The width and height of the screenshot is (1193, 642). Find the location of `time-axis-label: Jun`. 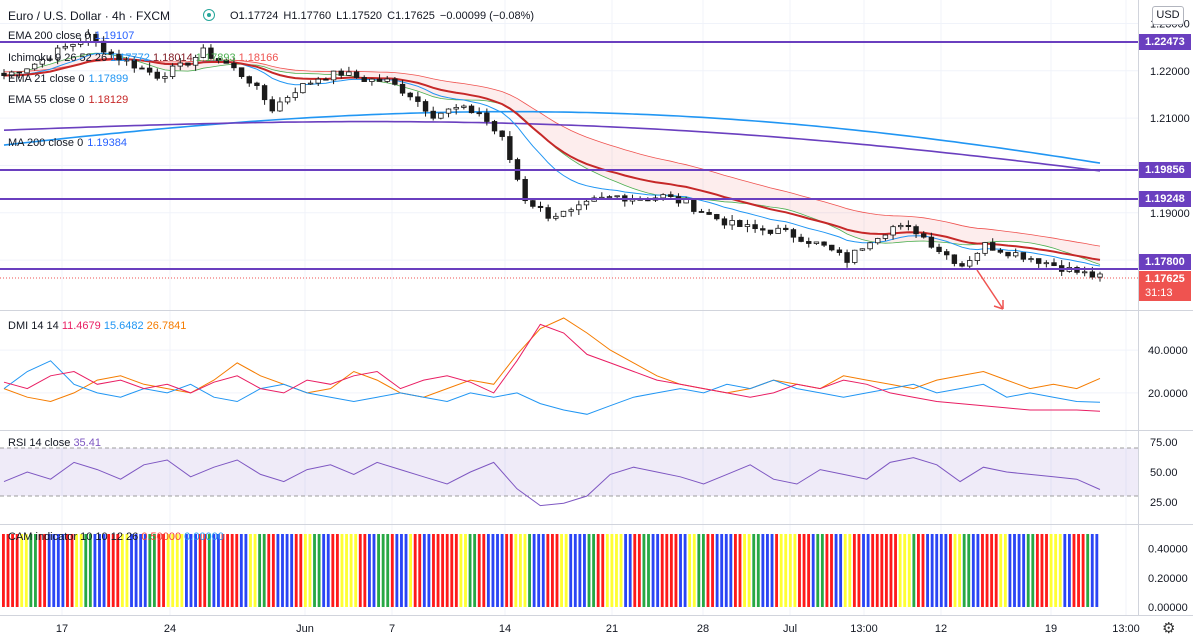

time-axis-label: Jun is located at coordinates (305, 629).